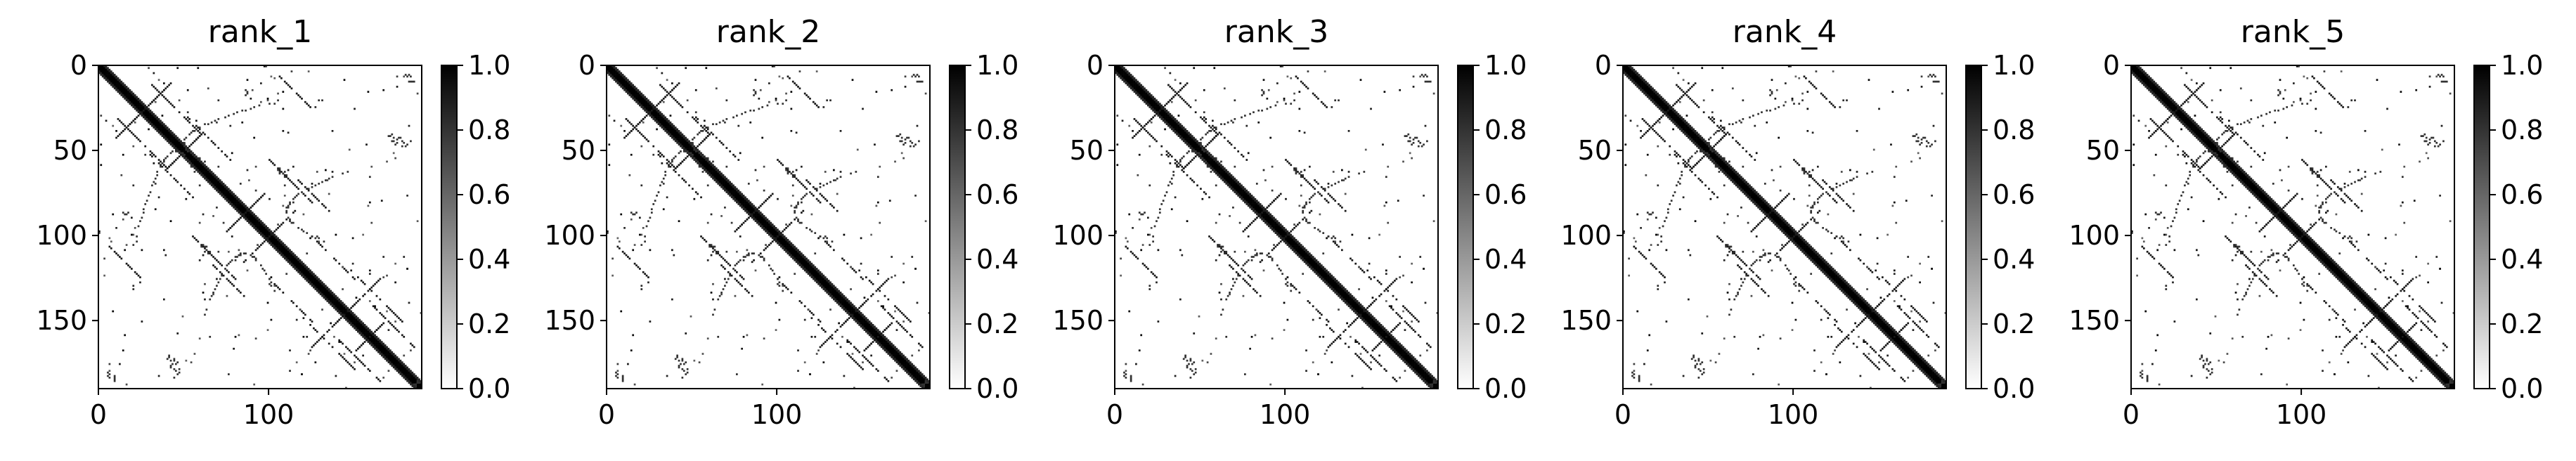 The width and height of the screenshot is (2576, 461). Describe the element at coordinates (489, 259) in the screenshot. I see `colorbar-tick-label: 0.4` at that location.